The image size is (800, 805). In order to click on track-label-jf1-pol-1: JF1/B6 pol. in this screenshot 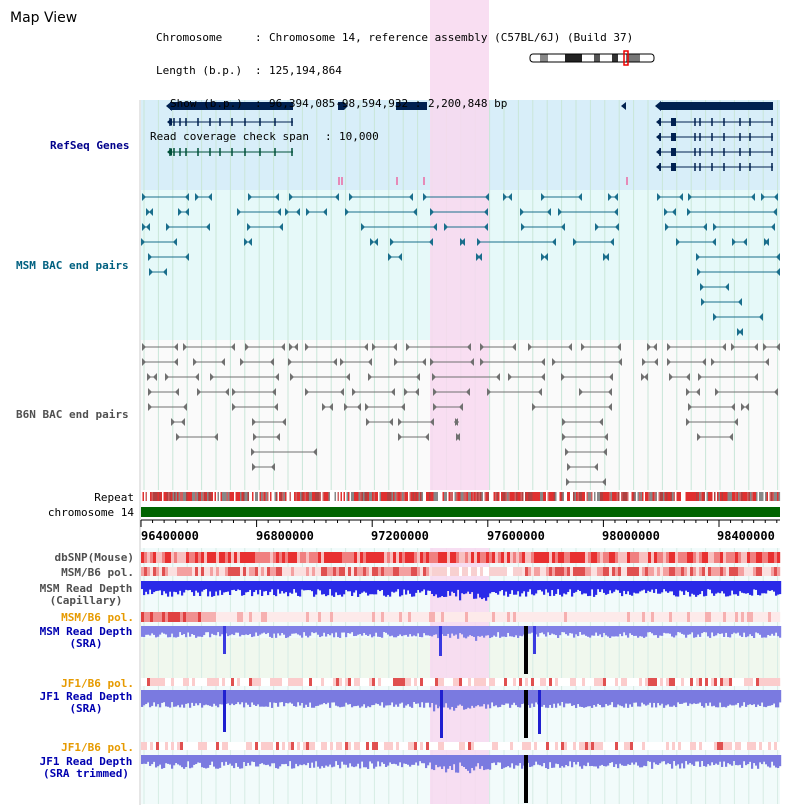, I will do `click(97, 683)`.